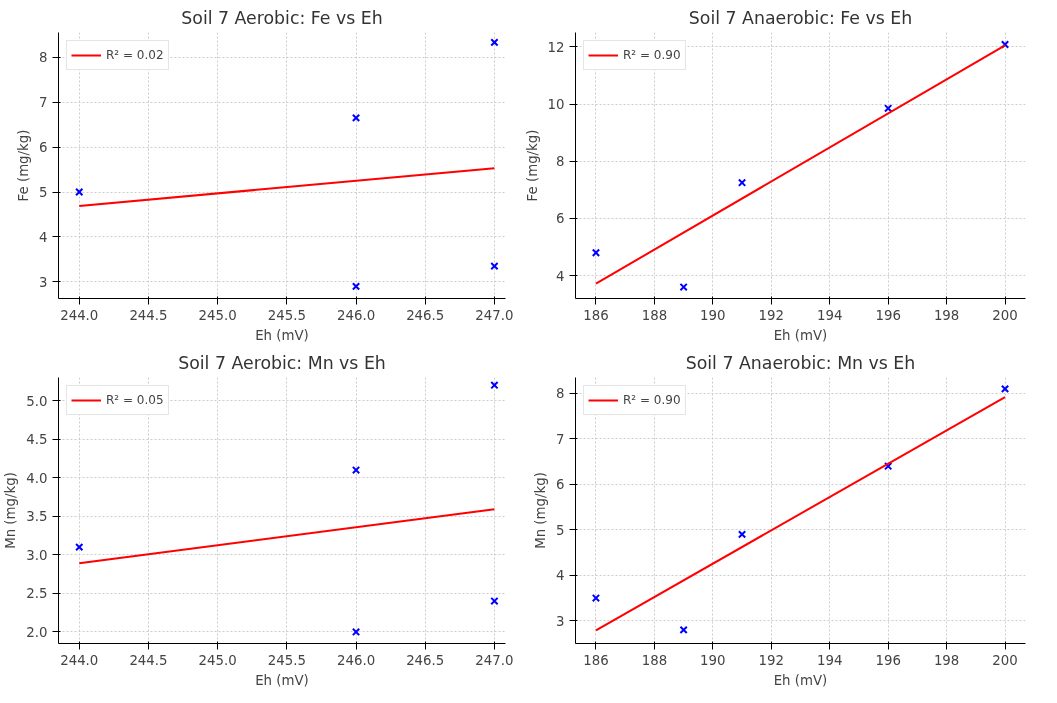 Image resolution: width=1057 pixels, height=703 pixels. What do you see at coordinates (556, 105) in the screenshot?
I see `y-tick-label: 10` at bounding box center [556, 105].